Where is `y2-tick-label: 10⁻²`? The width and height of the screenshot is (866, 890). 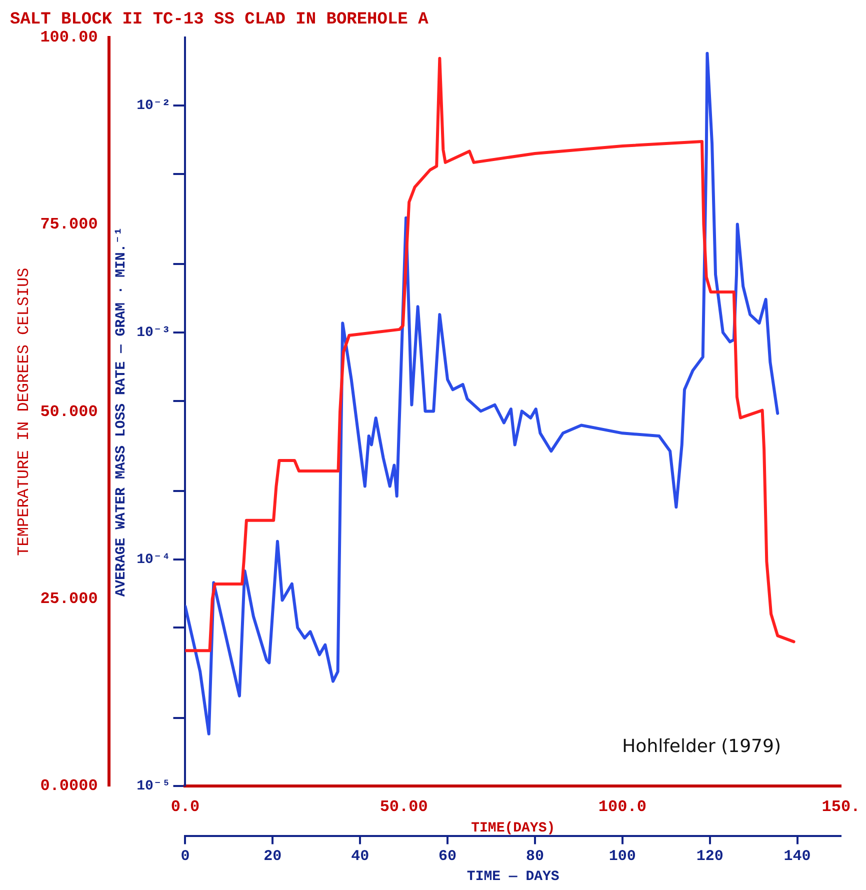 y2-tick-label: 10⁻² is located at coordinates (153, 106).